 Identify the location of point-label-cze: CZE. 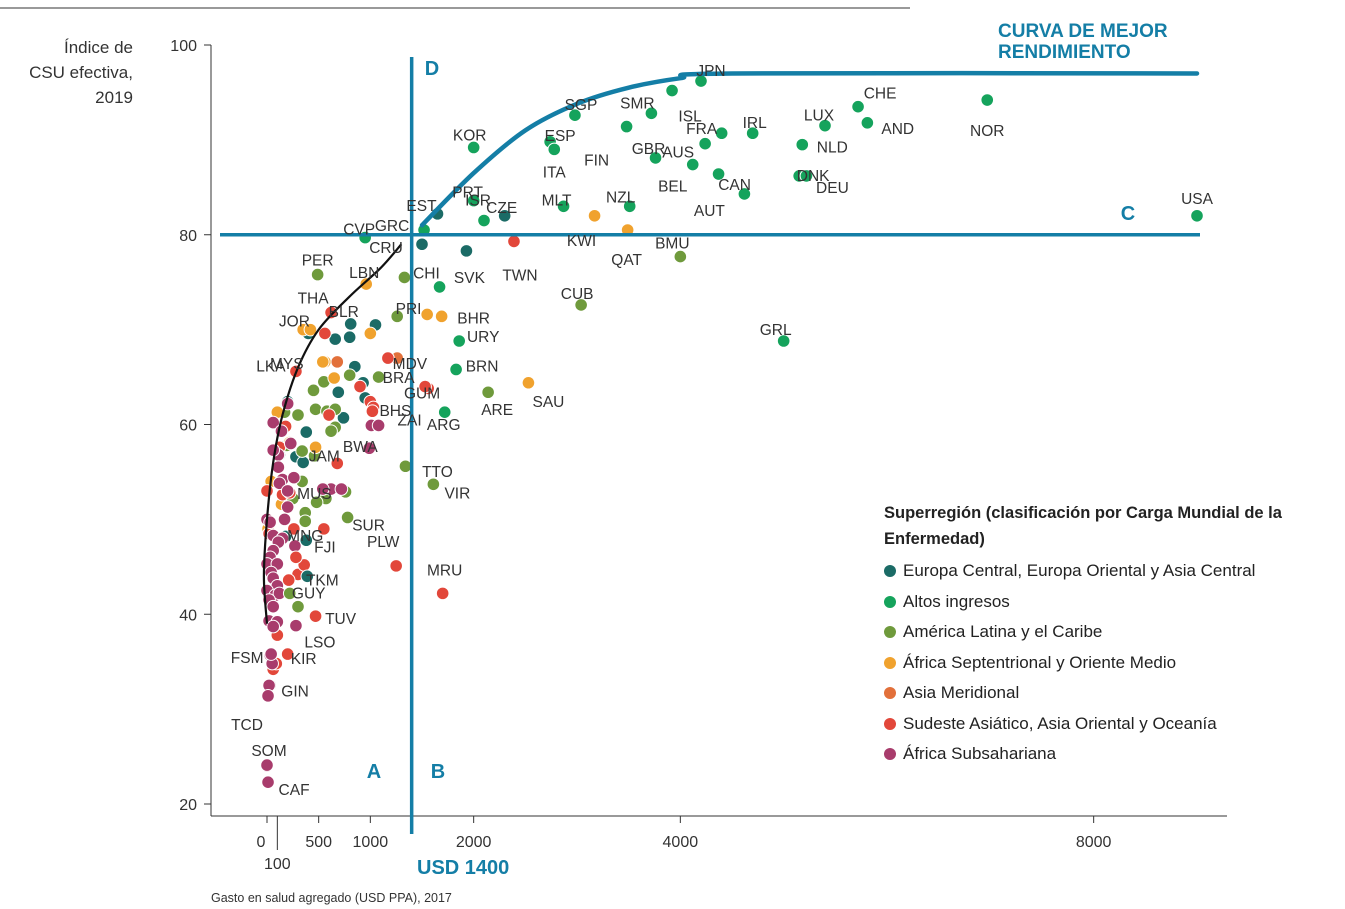
(501, 208).